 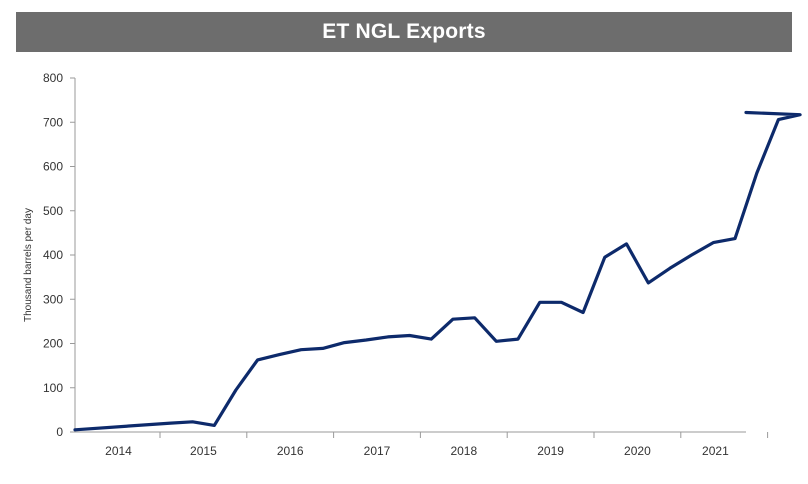 I want to click on y-axis-title: Thousand barrels per day, so click(x=28, y=265).